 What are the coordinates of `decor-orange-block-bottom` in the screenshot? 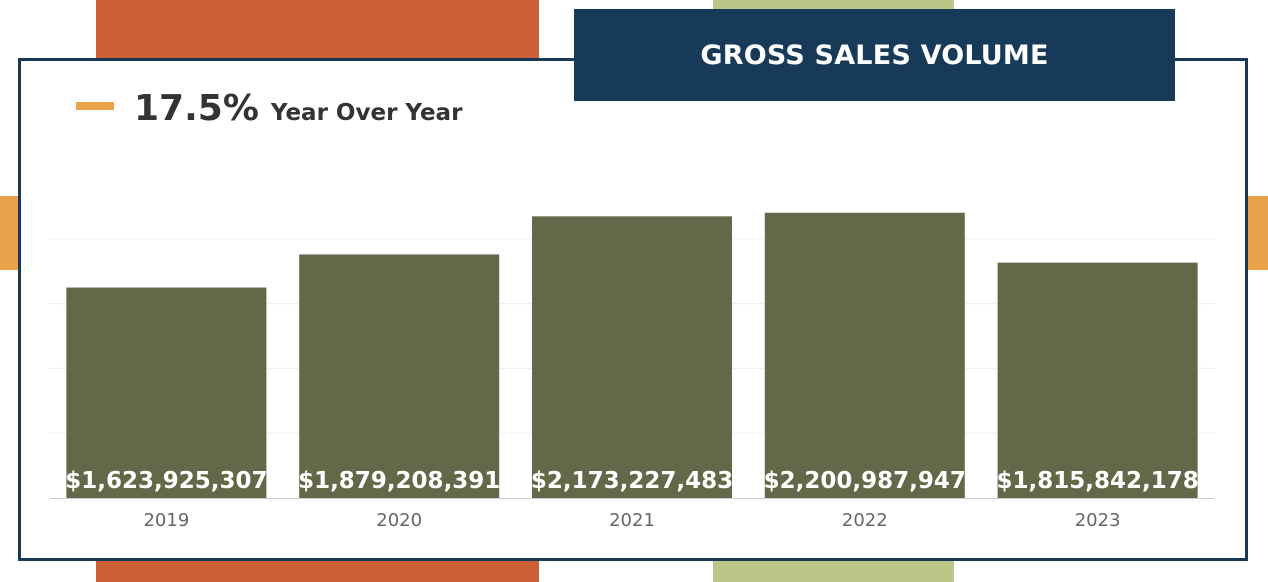 It's located at (317, 570).